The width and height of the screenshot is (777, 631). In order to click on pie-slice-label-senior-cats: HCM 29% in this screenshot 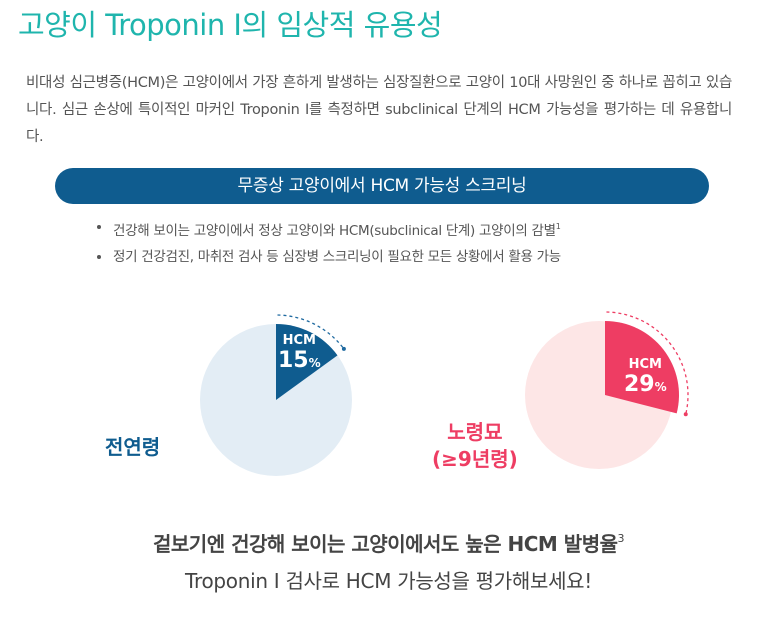, I will do `click(645, 377)`.